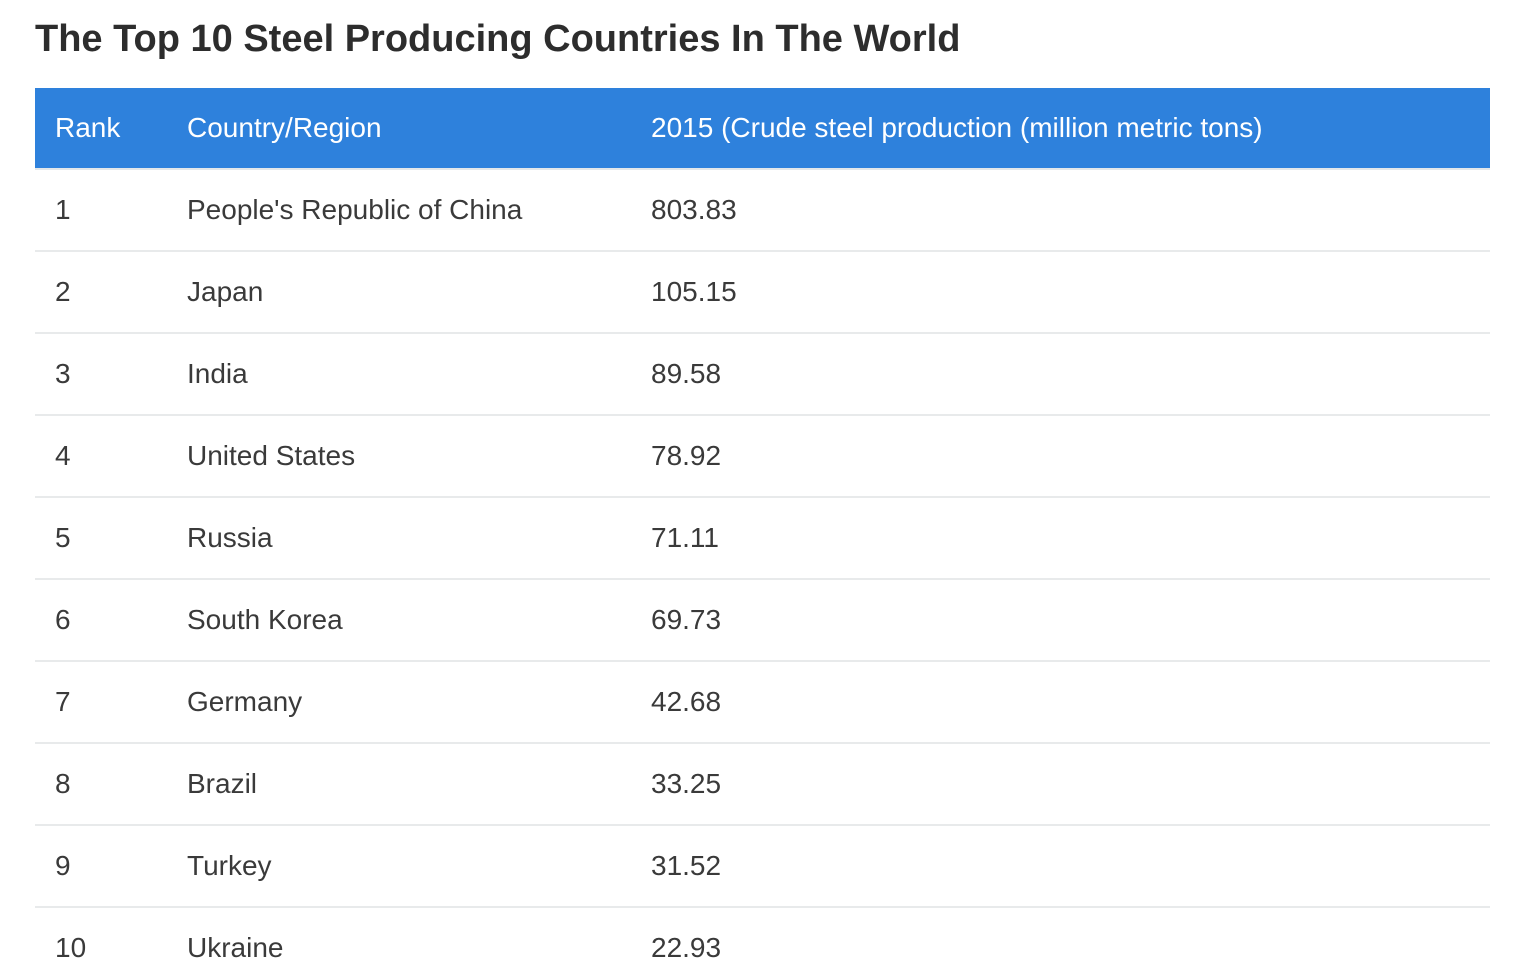 The width and height of the screenshot is (1514, 972). What do you see at coordinates (111, 939) in the screenshot?
I see `rank-cell: 10` at bounding box center [111, 939].